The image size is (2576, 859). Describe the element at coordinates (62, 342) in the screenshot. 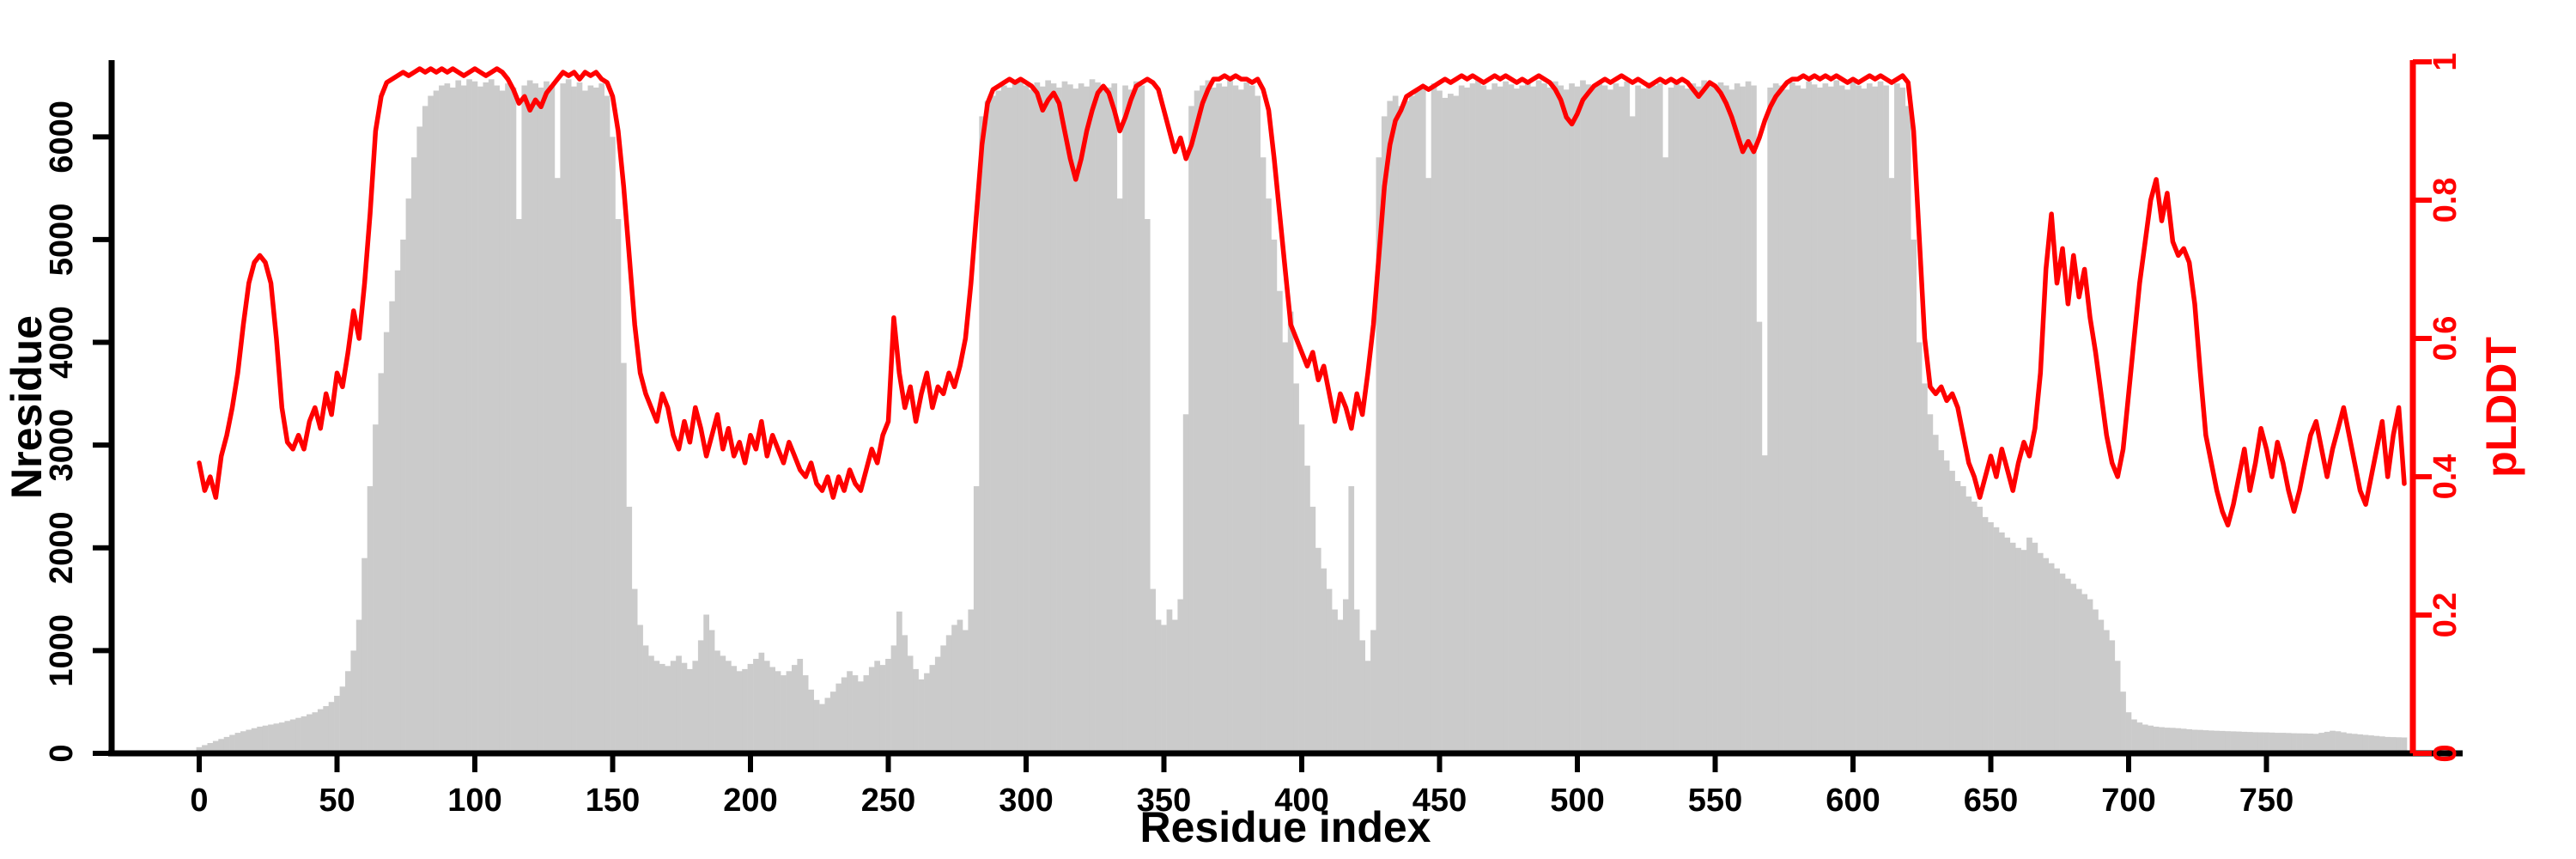

I see `left-axis-tick-label: 4000` at that location.